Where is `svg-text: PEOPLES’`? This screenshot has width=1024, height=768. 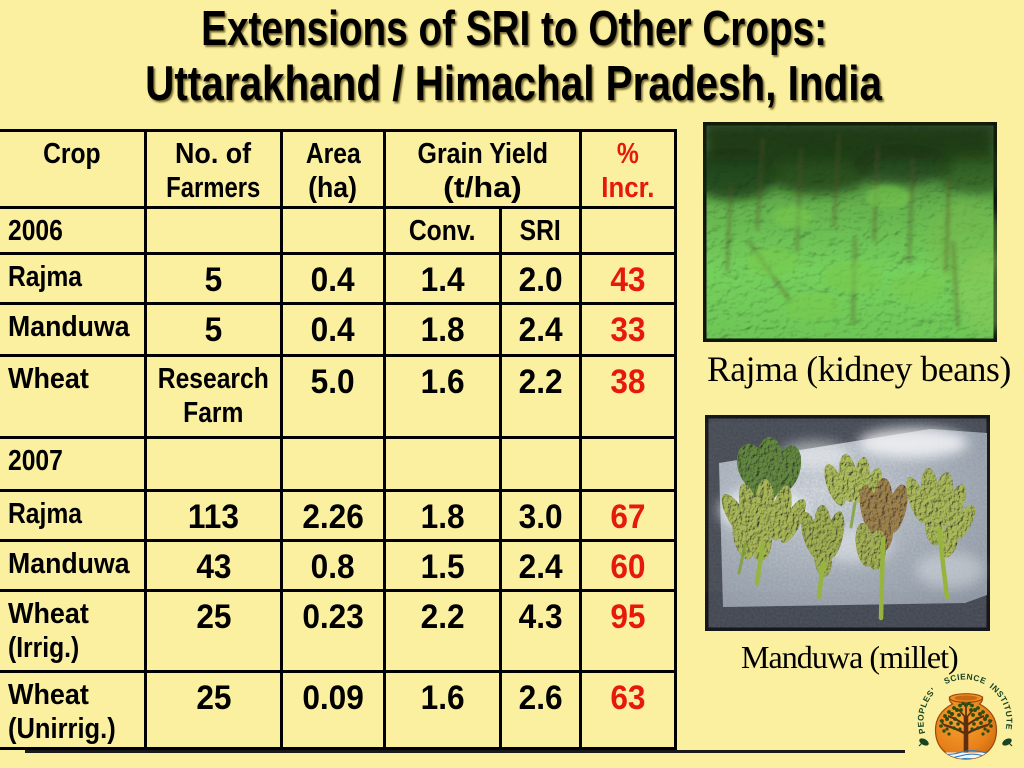 svg-text: PEOPLES’ is located at coordinates (926, 710).